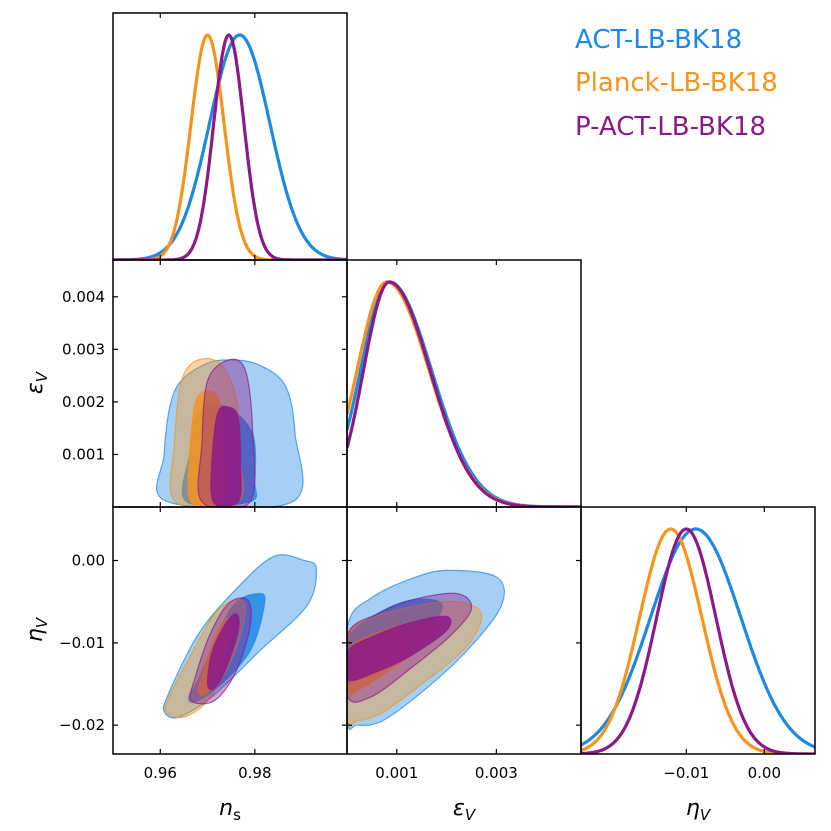  I want to click on axis-title-ns: ns, so click(230, 810).